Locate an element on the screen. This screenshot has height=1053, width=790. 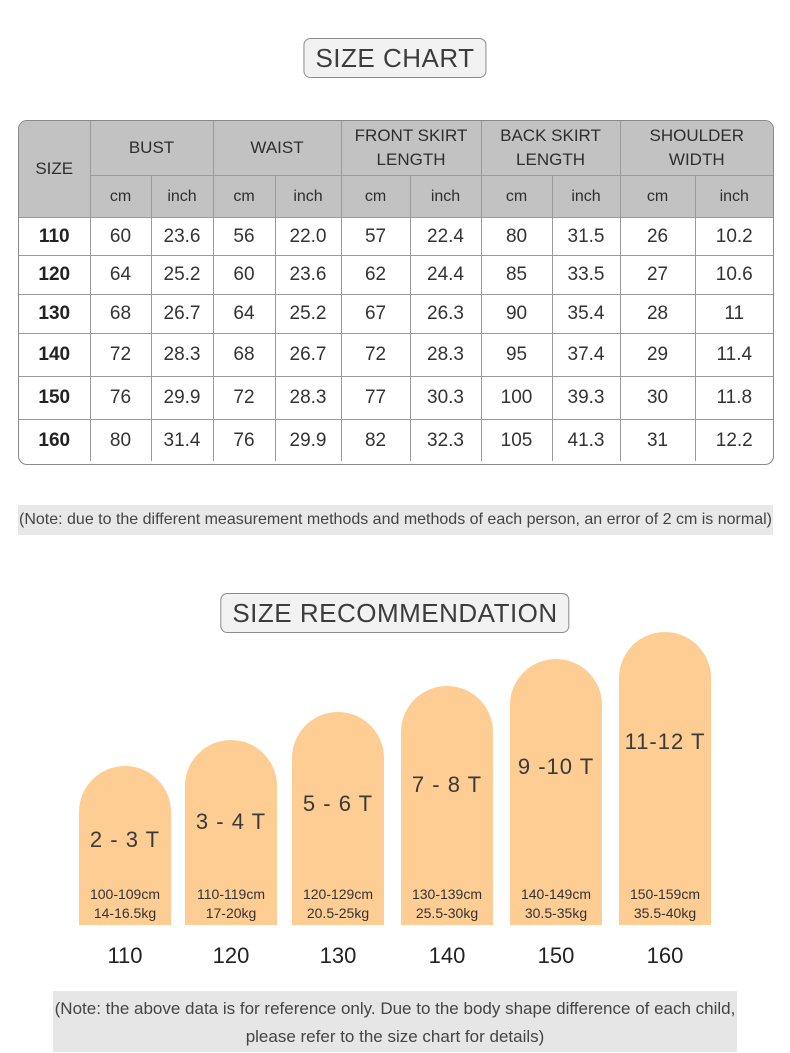
table-cell: 31.4 is located at coordinates (182, 440).